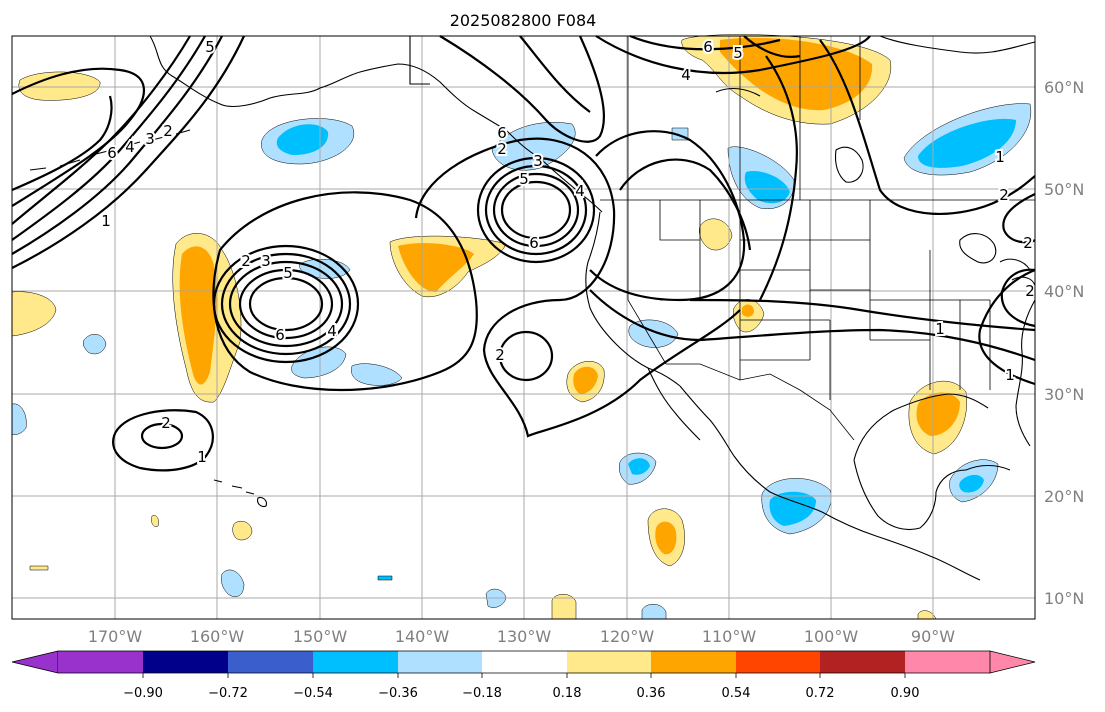  I want to click on contour-label: 3, so click(150, 139).